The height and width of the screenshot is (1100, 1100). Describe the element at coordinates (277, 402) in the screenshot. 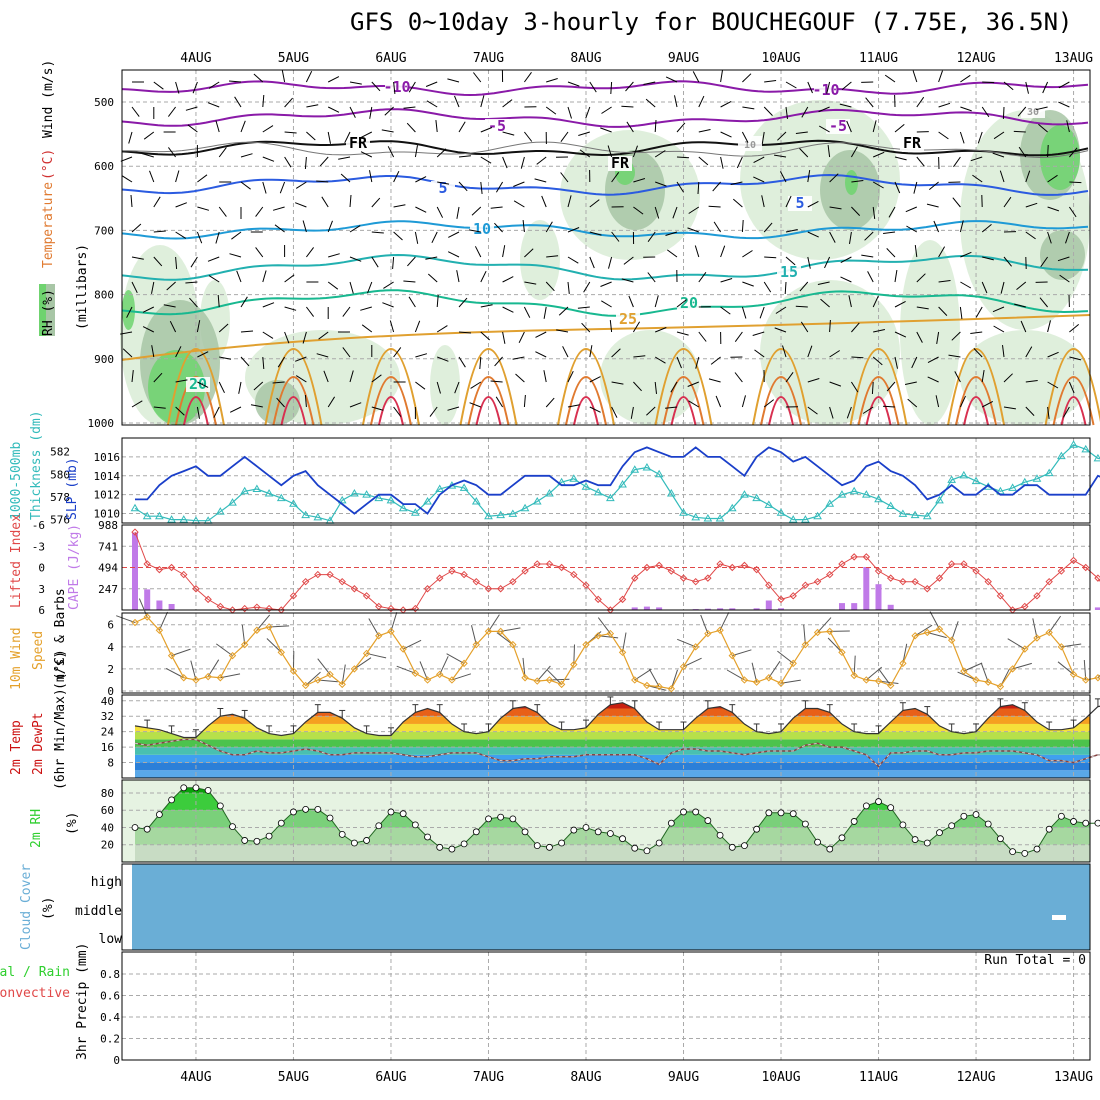

I see `rh-blob` at that location.